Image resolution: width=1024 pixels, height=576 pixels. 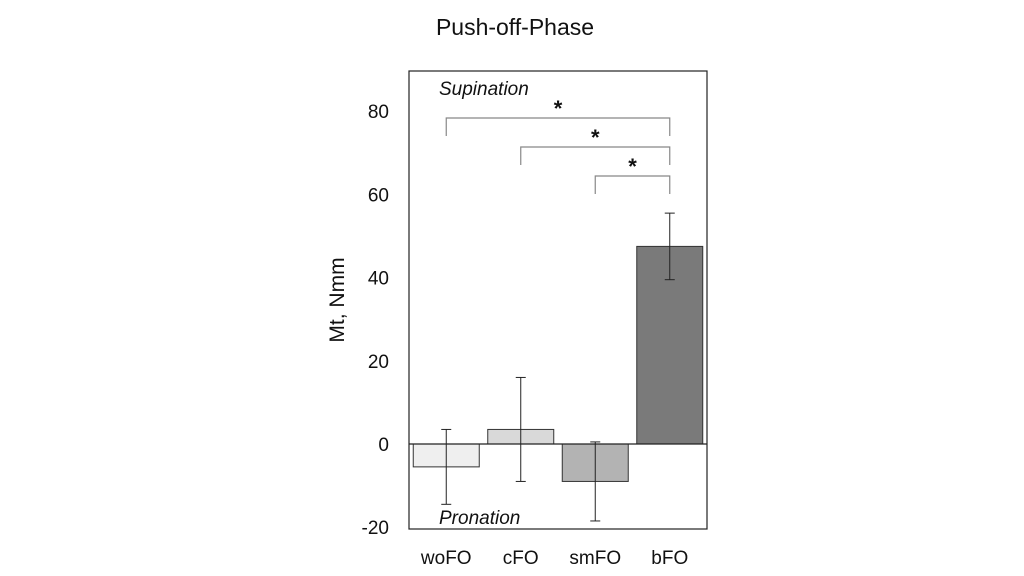 I want to click on significance-brackets: * * *, so click(x=558, y=145).